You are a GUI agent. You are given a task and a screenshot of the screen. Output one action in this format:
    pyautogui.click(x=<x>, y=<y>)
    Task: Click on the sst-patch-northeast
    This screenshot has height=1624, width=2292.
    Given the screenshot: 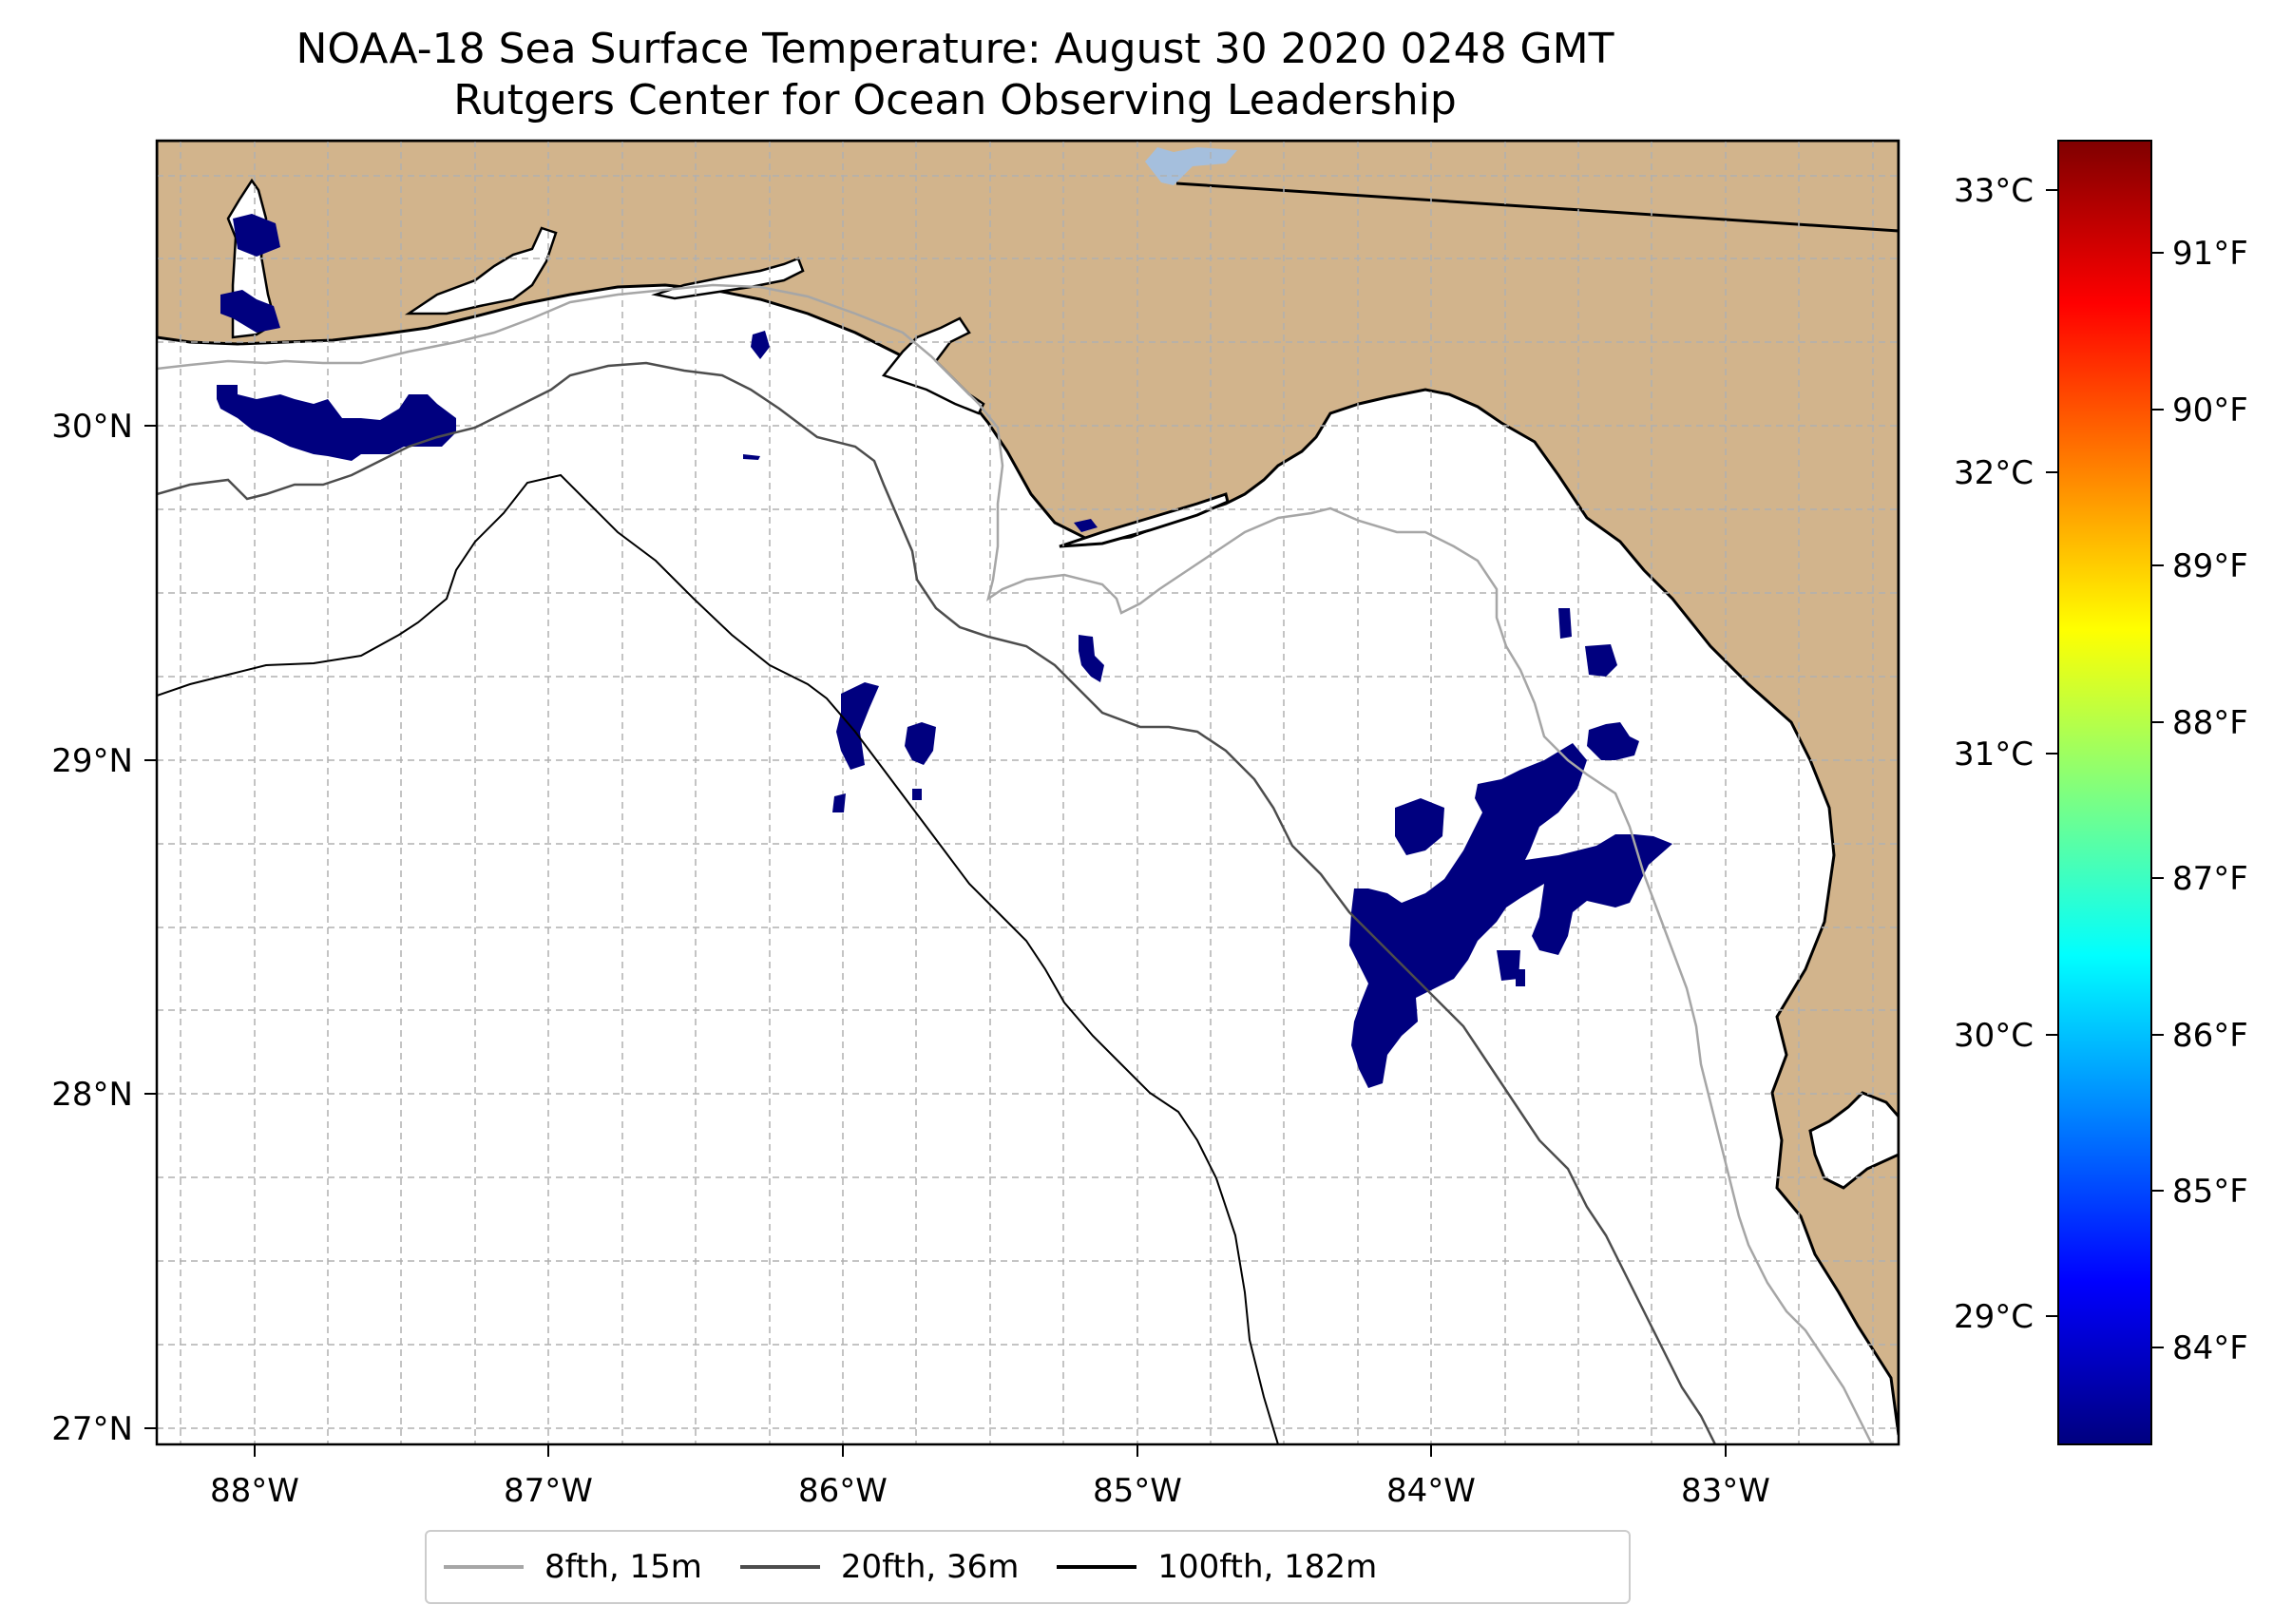 What is the action you would take?
    pyautogui.click(x=1613, y=741)
    